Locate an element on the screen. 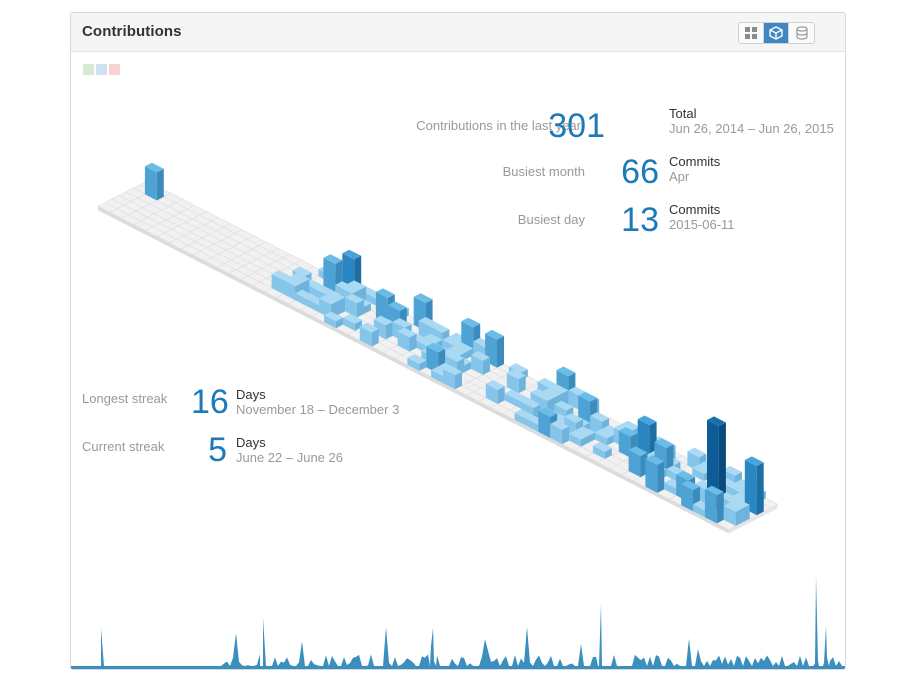 The image size is (920, 680). legend-swatch-green is located at coordinates (88, 69).